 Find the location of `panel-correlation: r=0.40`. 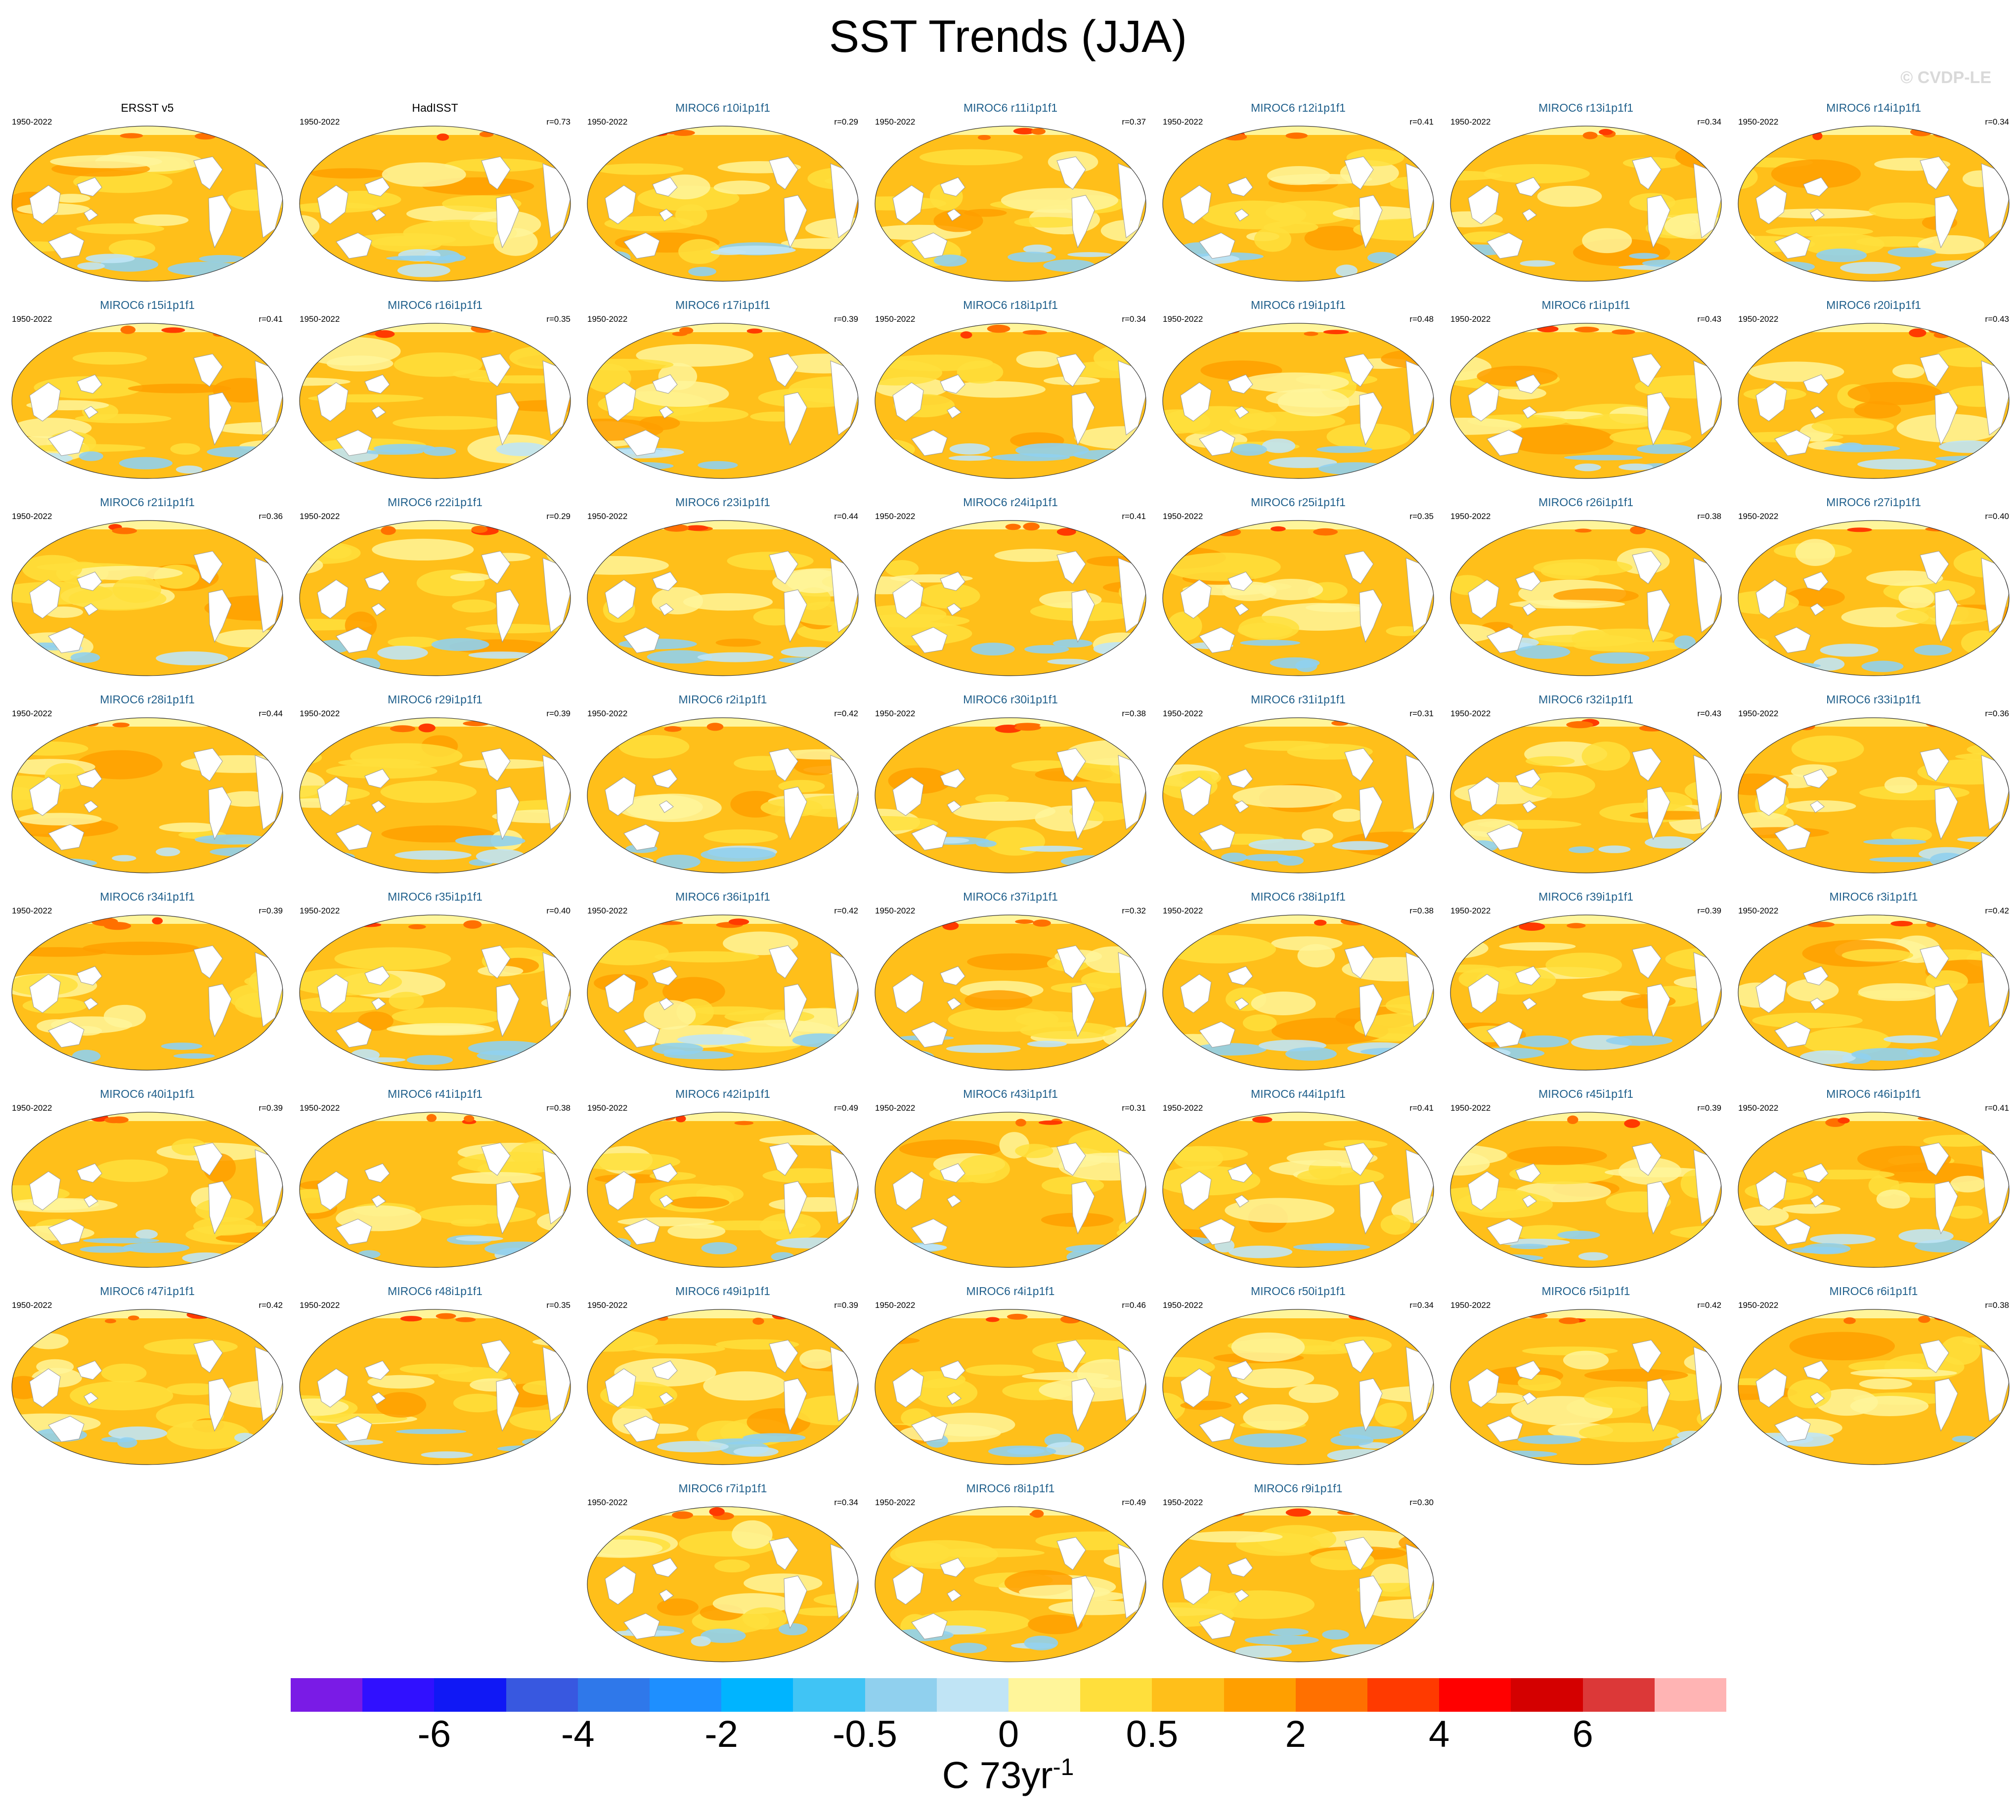

panel-correlation: r=0.40 is located at coordinates (558, 910).